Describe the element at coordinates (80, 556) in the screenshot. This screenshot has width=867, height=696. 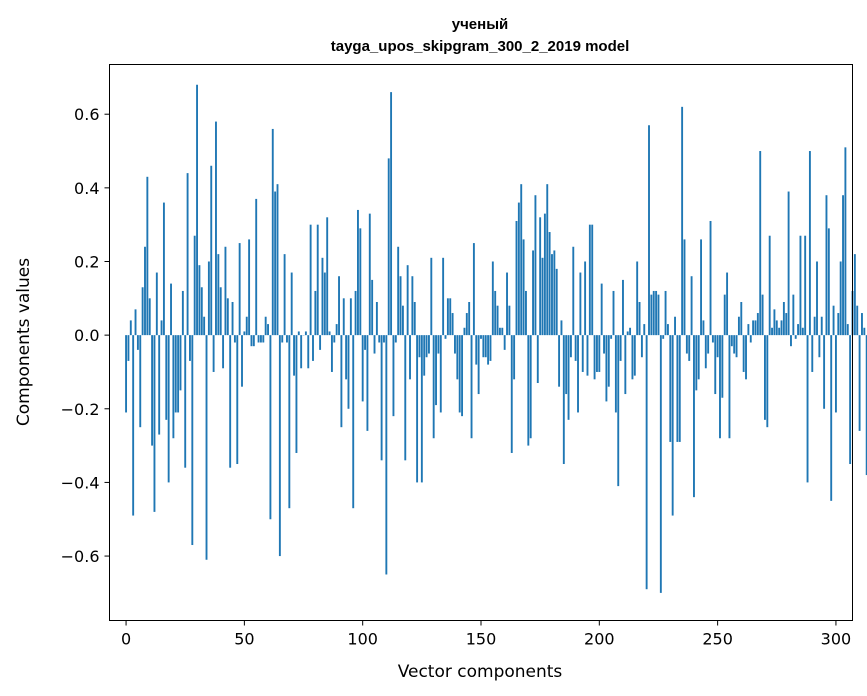
I see `y-tick-label: −0.6` at that location.